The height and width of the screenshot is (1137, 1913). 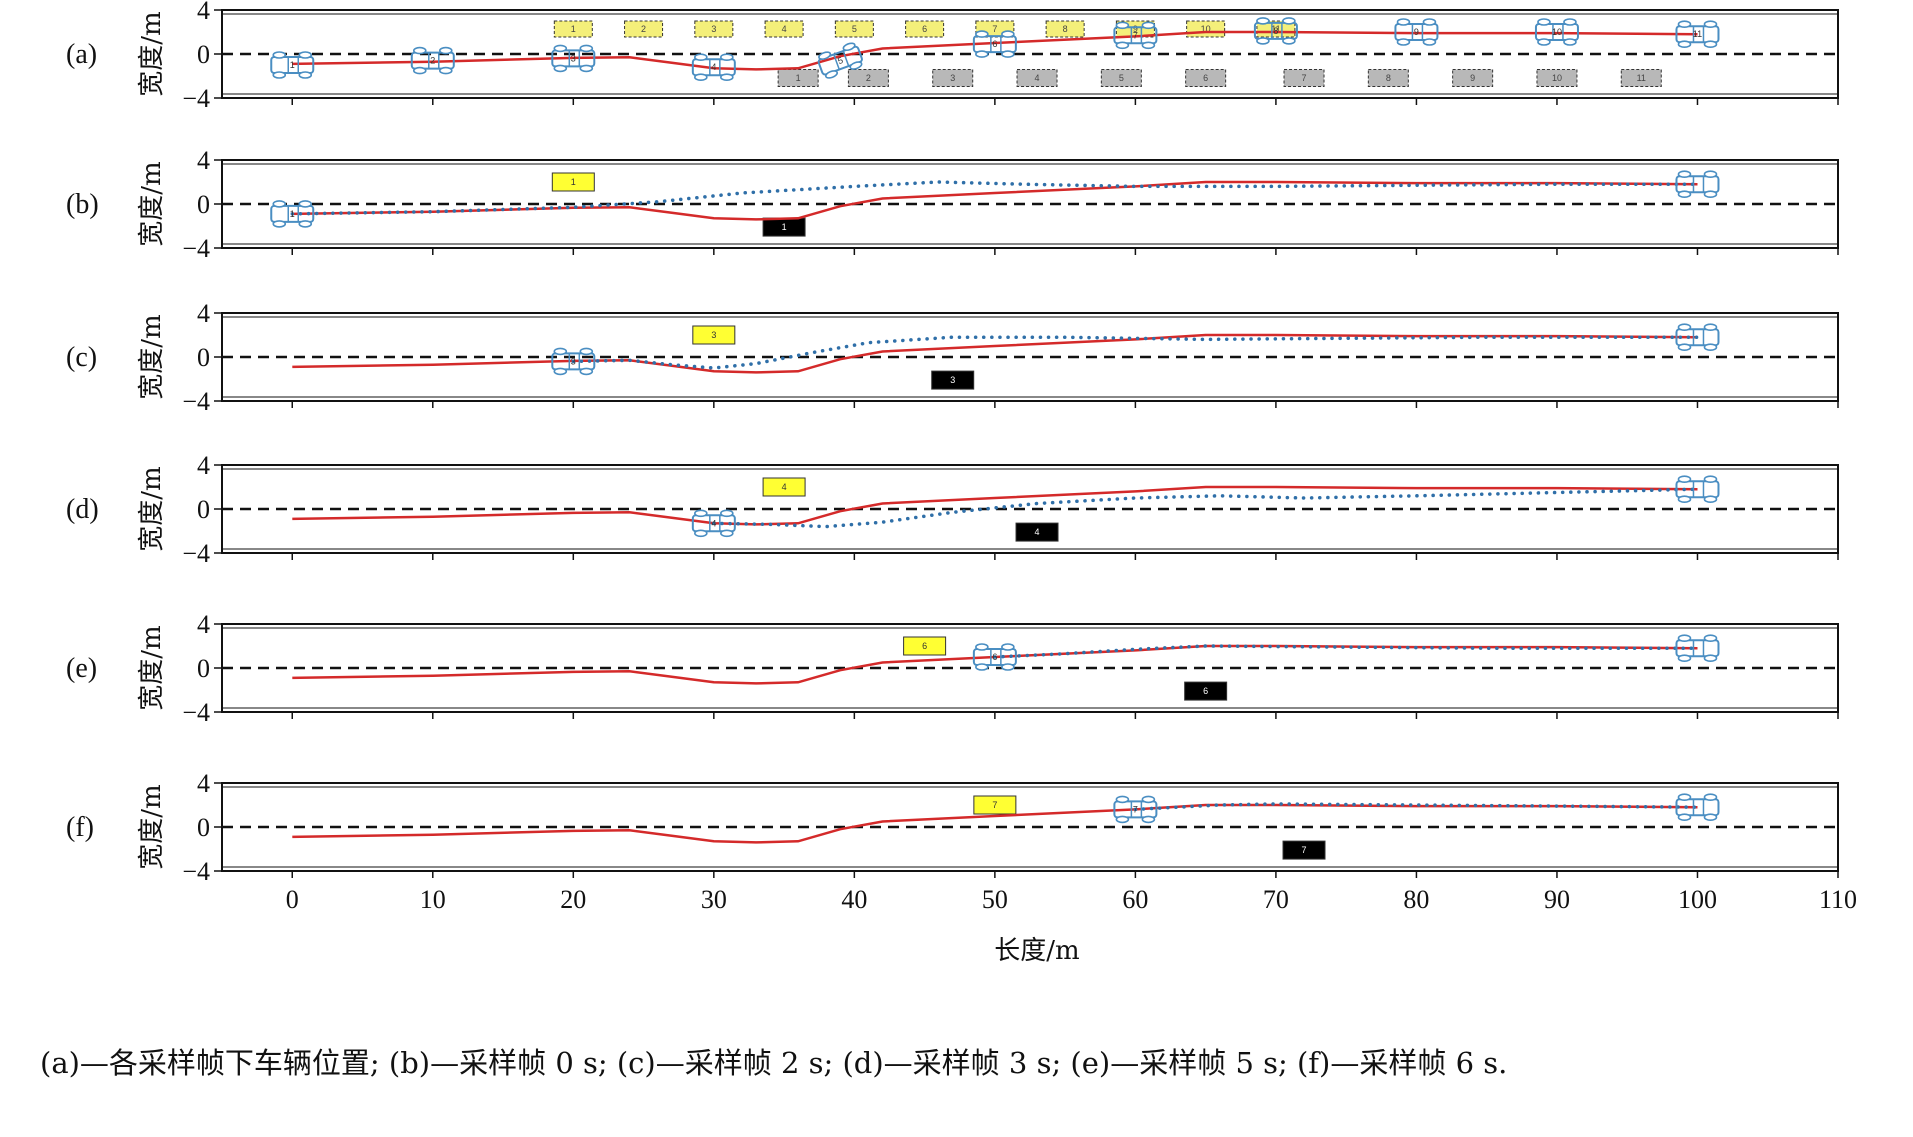 I want to click on vehicle: 3, so click(x=573, y=58).